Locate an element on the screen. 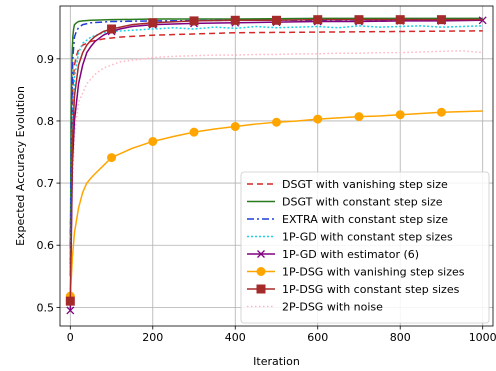 The width and height of the screenshot is (496, 371). x-tick-label: 1000 is located at coordinates (482, 337).